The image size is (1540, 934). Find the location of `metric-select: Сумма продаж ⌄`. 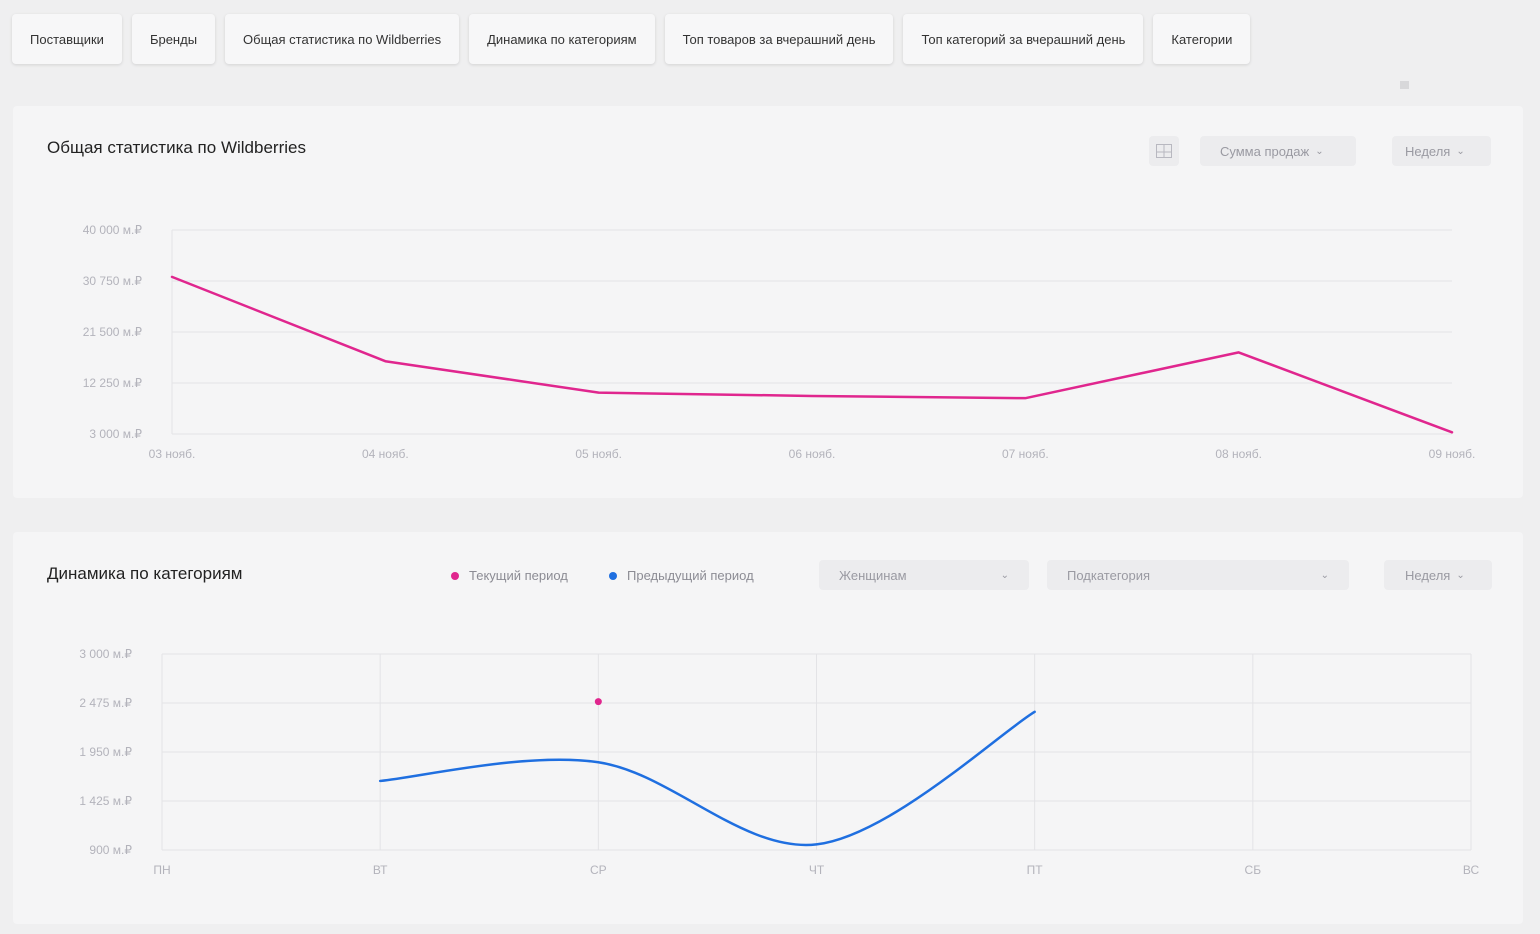

metric-select: Сумма продаж ⌄ is located at coordinates (1278, 151).